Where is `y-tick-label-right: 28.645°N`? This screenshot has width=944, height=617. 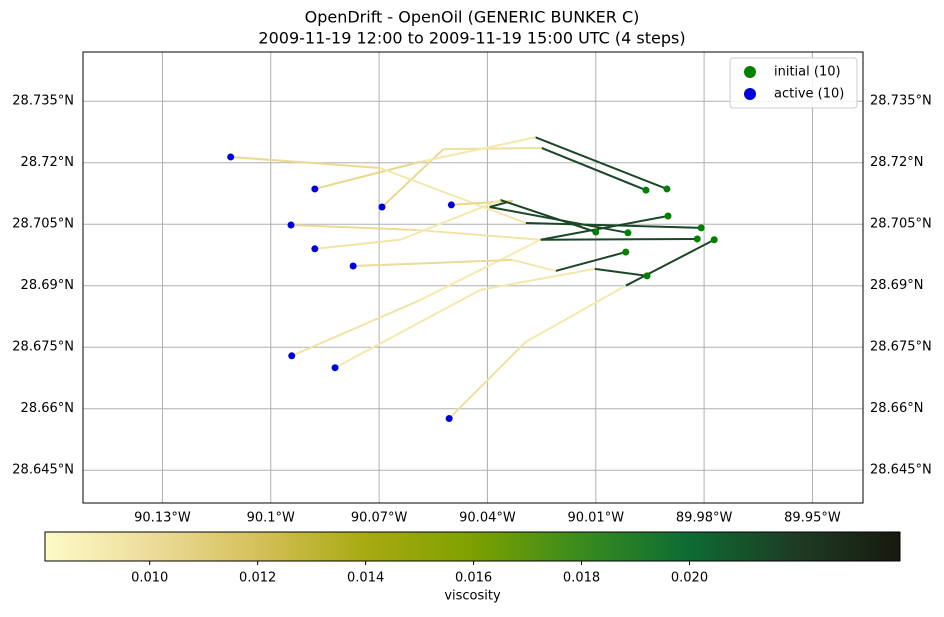
y-tick-label-right: 28.645°N is located at coordinates (901, 470).